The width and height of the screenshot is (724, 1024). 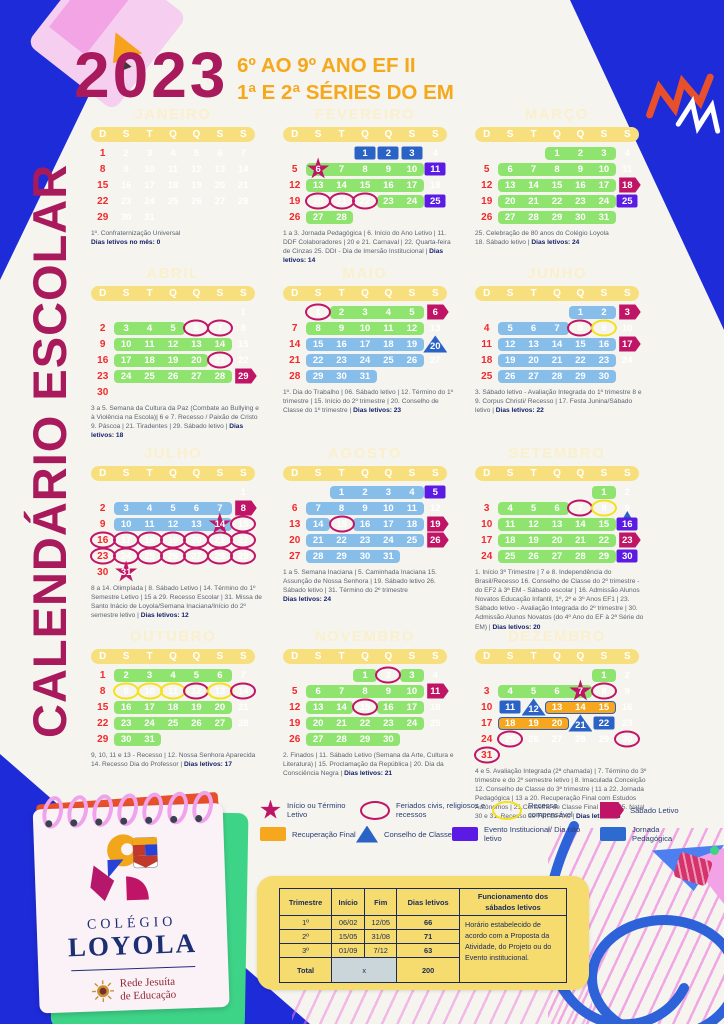 What do you see at coordinates (219, 556) in the screenshot?
I see `day-cell: 28` at bounding box center [219, 556].